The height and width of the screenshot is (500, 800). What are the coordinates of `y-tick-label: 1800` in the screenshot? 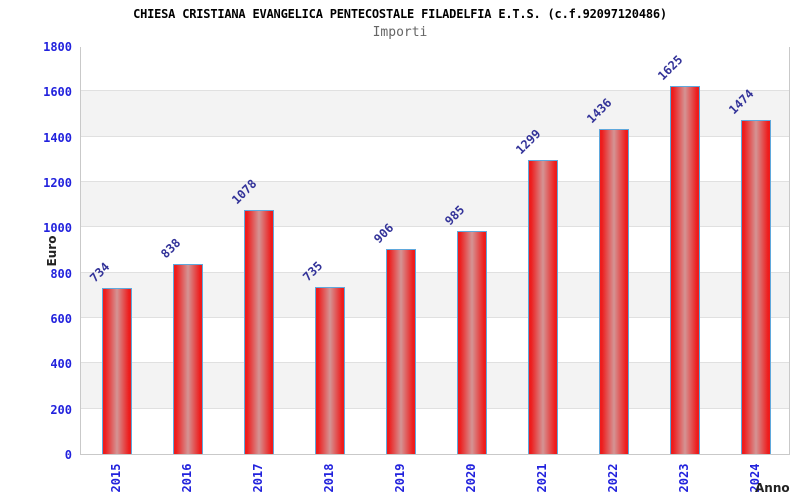 It's located at (57, 47).